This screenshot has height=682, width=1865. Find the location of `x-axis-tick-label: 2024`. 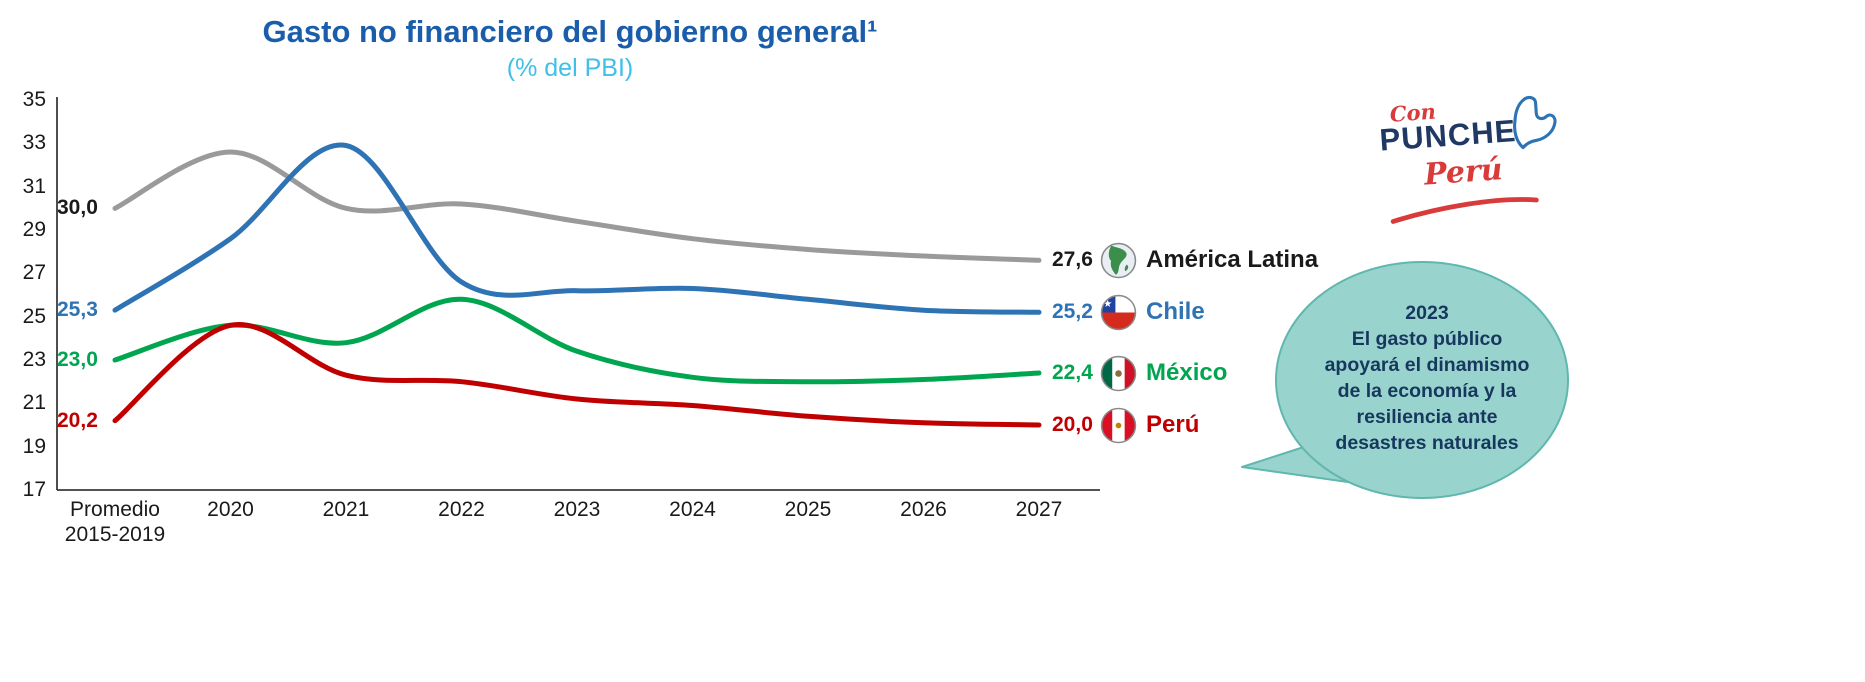

x-axis-tick-label: 2024 is located at coordinates (692, 509).